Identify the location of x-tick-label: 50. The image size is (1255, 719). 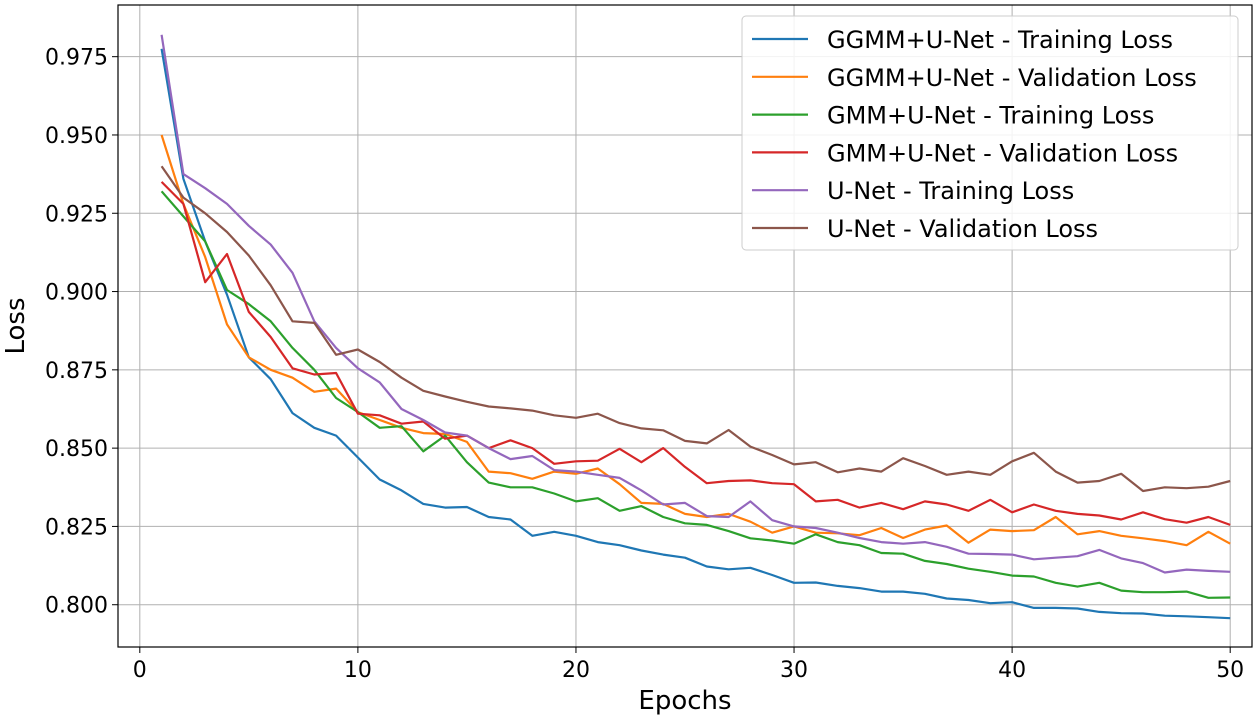
(1230, 670).